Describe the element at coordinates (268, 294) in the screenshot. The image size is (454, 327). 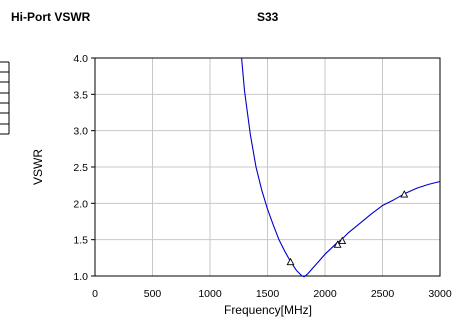
I see `x-tick-label: 1500` at that location.